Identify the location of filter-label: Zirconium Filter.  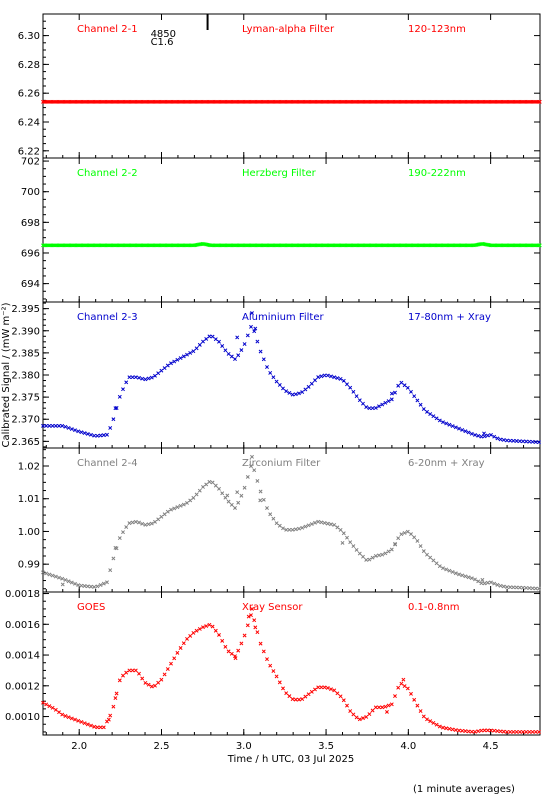
(281, 463).